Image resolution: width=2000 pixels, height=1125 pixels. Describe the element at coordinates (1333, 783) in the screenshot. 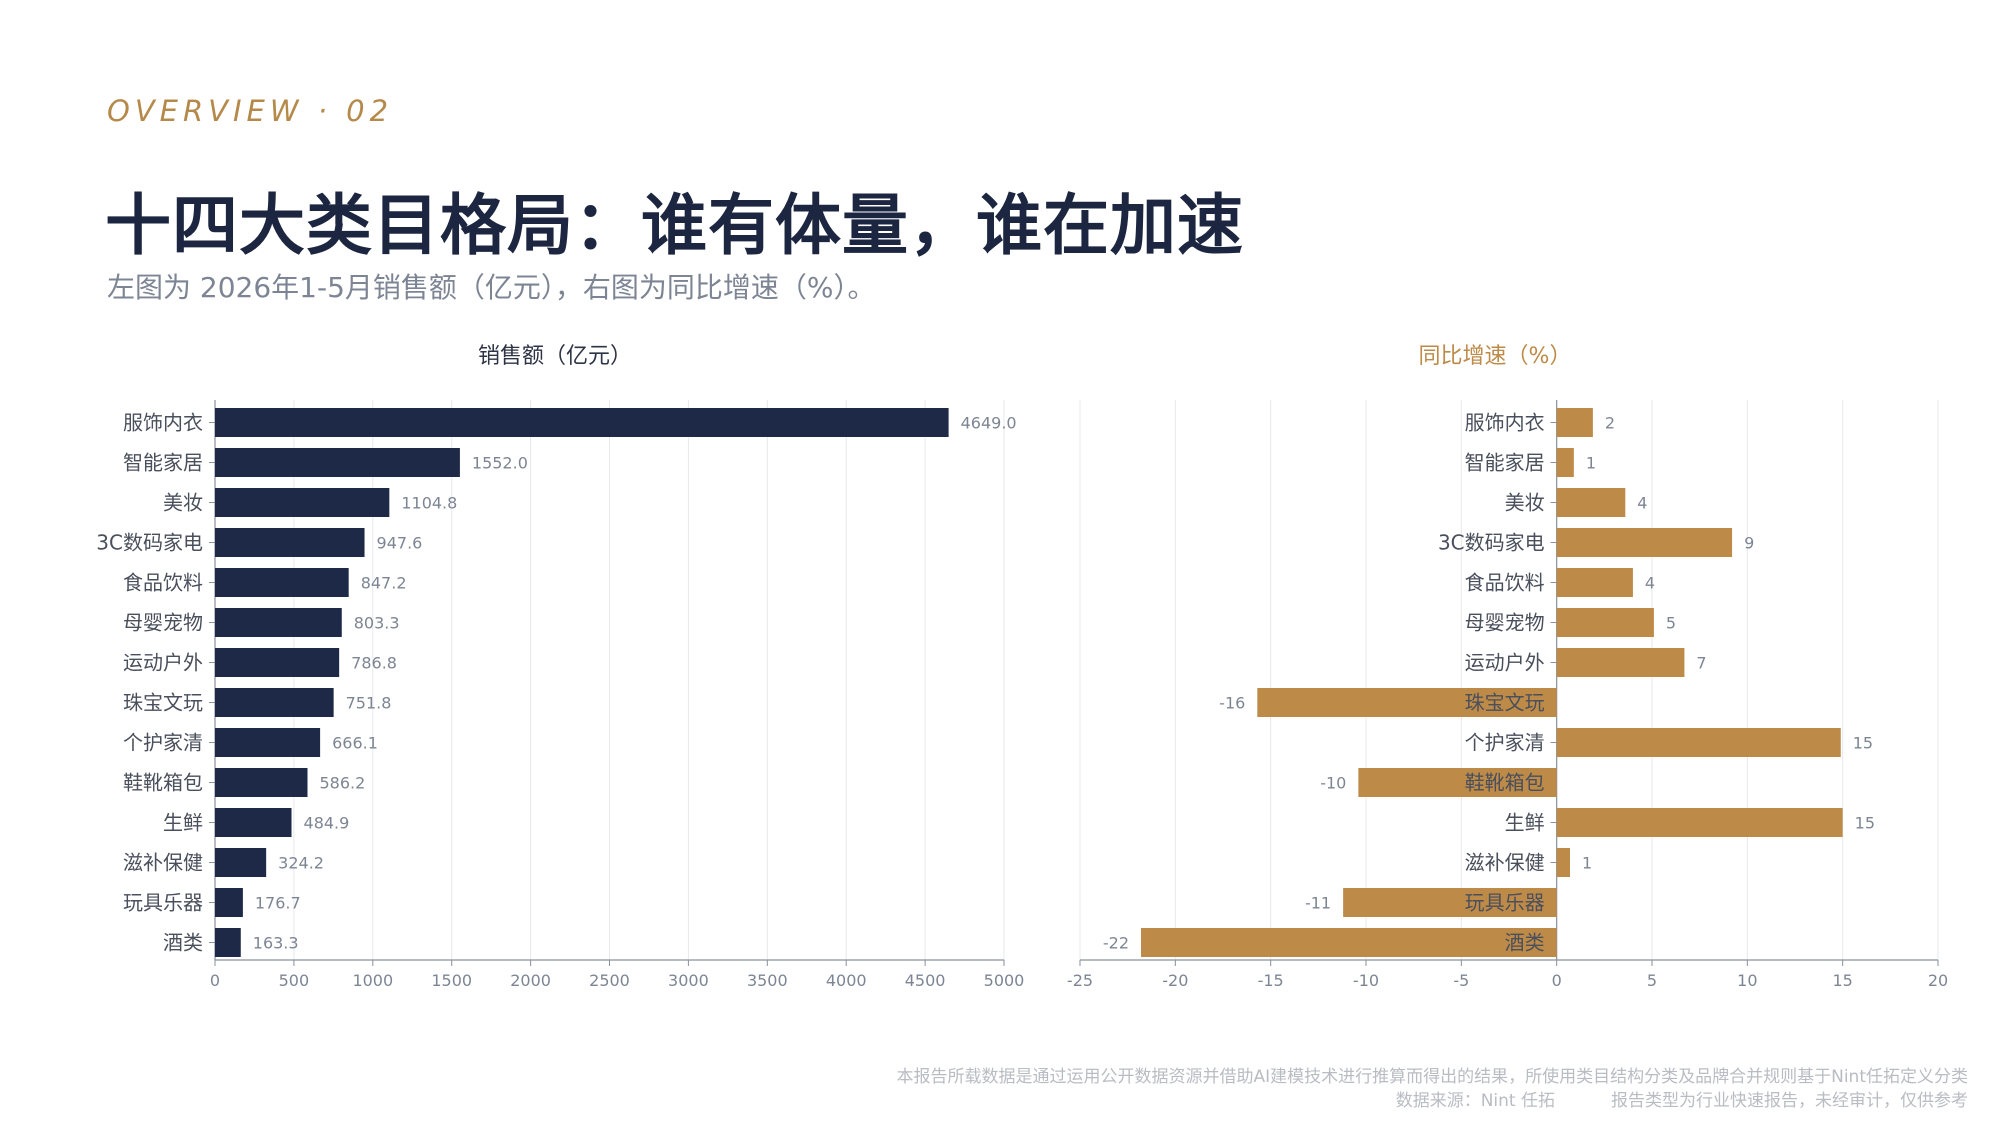

I see `growth-value-label: -10` at that location.